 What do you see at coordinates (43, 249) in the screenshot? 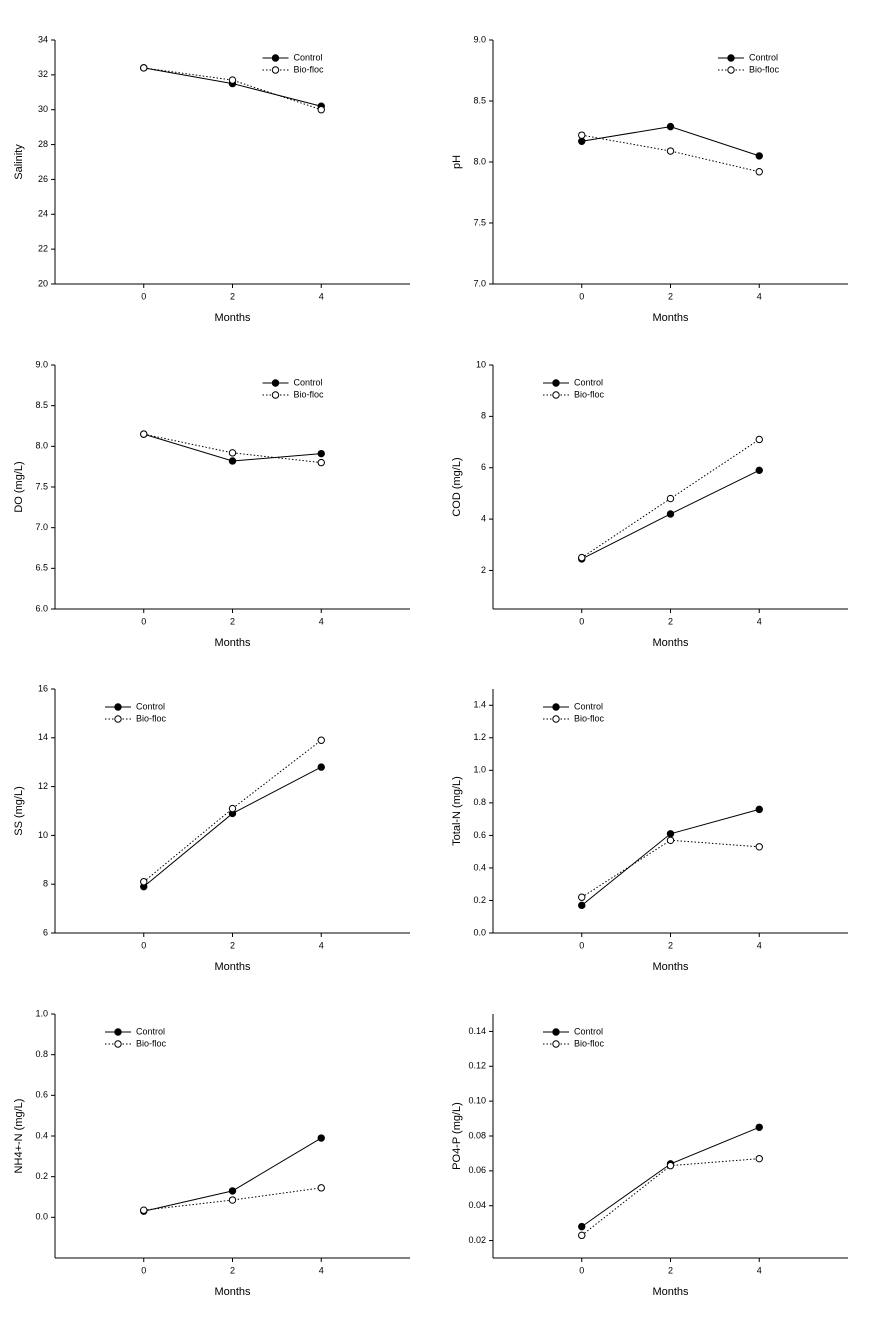
I see `y-tick-label: 22` at bounding box center [43, 249].